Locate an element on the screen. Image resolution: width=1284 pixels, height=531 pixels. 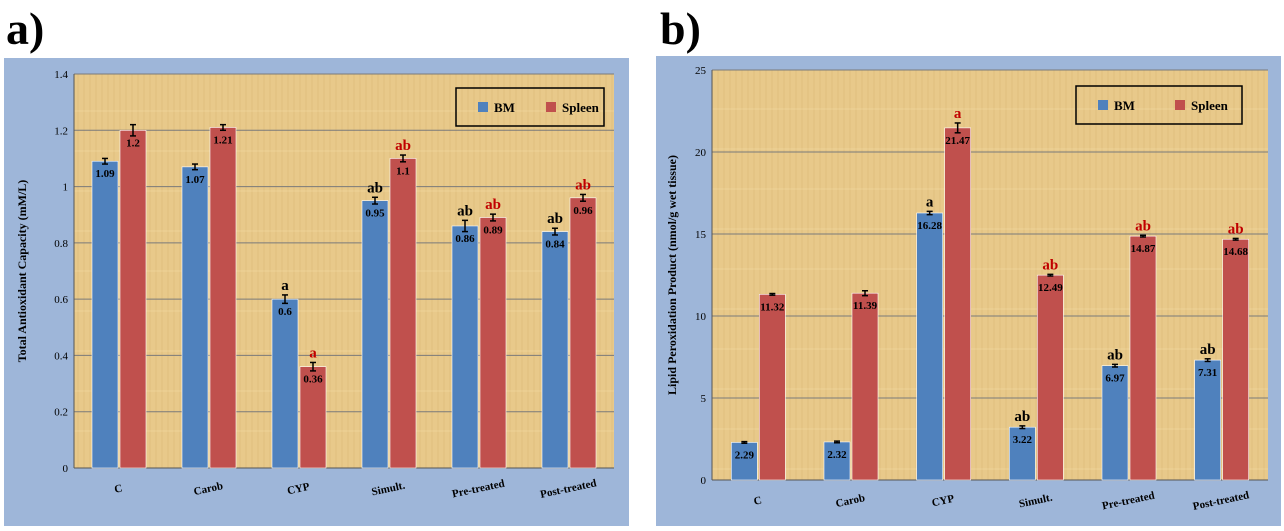
data-label: 0.36 is located at coordinates (313, 380).